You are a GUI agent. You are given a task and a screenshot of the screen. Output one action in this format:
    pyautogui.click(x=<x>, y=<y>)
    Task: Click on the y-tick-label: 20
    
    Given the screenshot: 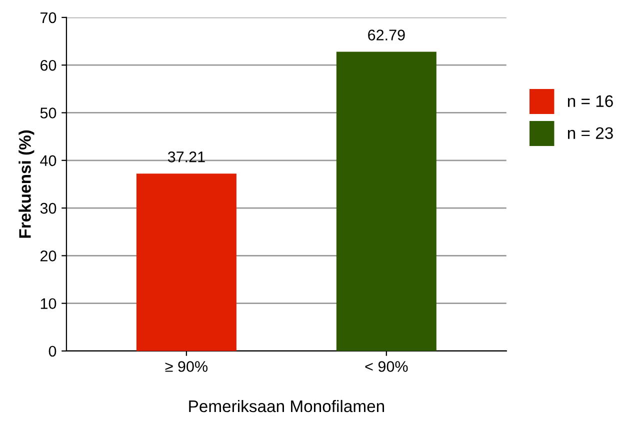 What is the action you would take?
    pyautogui.click(x=48, y=256)
    